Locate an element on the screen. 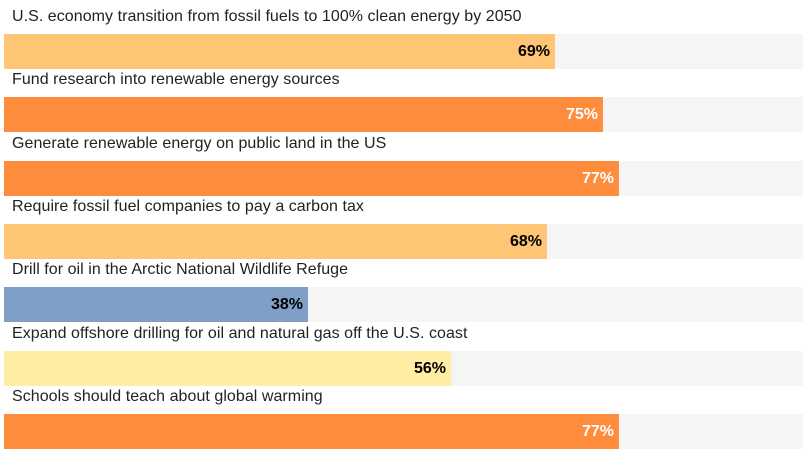 The height and width of the screenshot is (449, 803). bar-track: 75% is located at coordinates (403, 115).